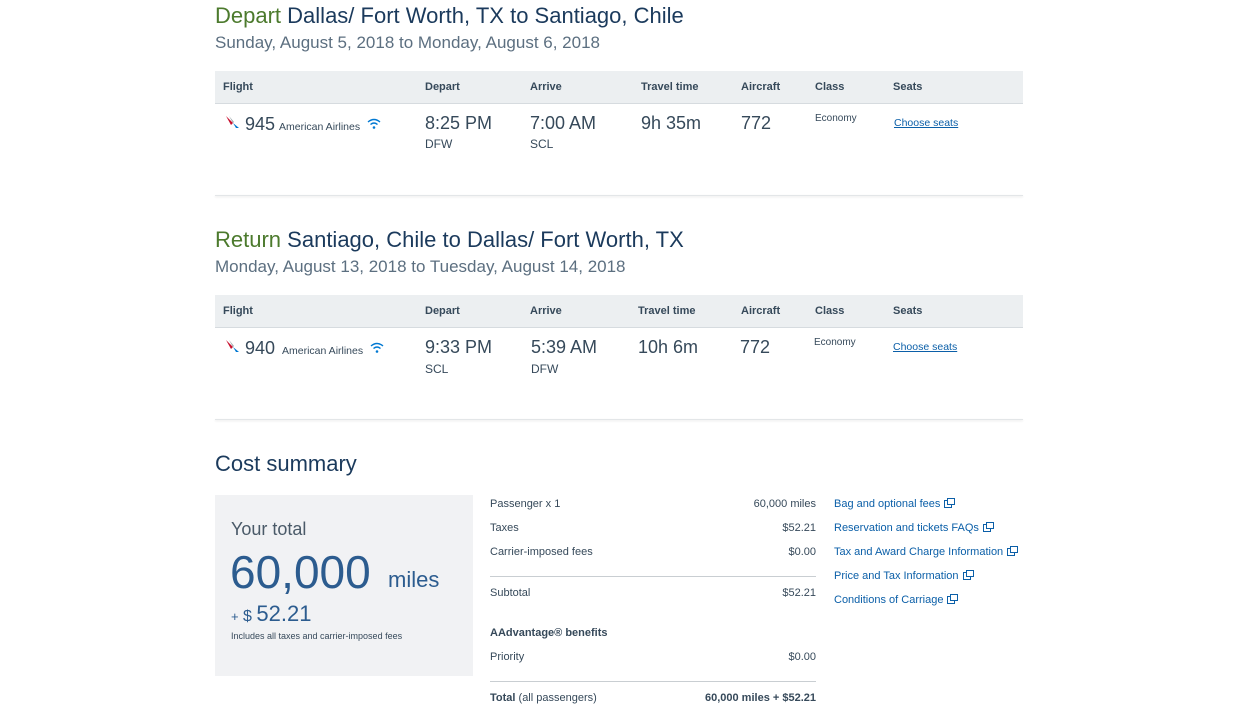 This screenshot has height=716, width=1244. Describe the element at coordinates (802, 657) in the screenshot. I see `benefit-value: $0.00` at that location.